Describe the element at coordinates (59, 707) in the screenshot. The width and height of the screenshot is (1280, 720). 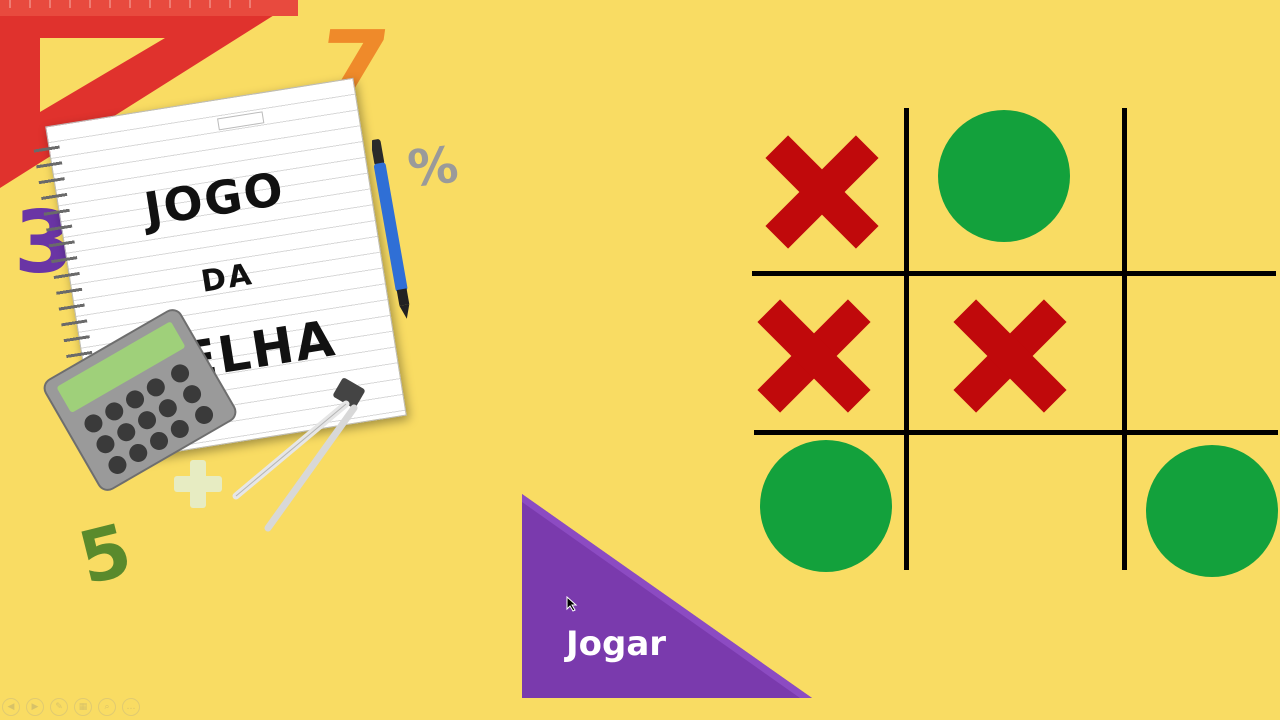
I see `pen-tool-icon: ✎` at that location.